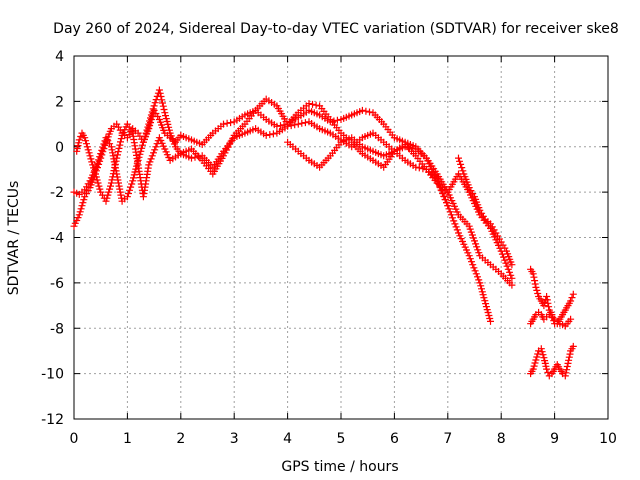 This screenshot has height=480, width=640. What do you see at coordinates (59, 102) in the screenshot?
I see `y-tick-label: 2` at bounding box center [59, 102].